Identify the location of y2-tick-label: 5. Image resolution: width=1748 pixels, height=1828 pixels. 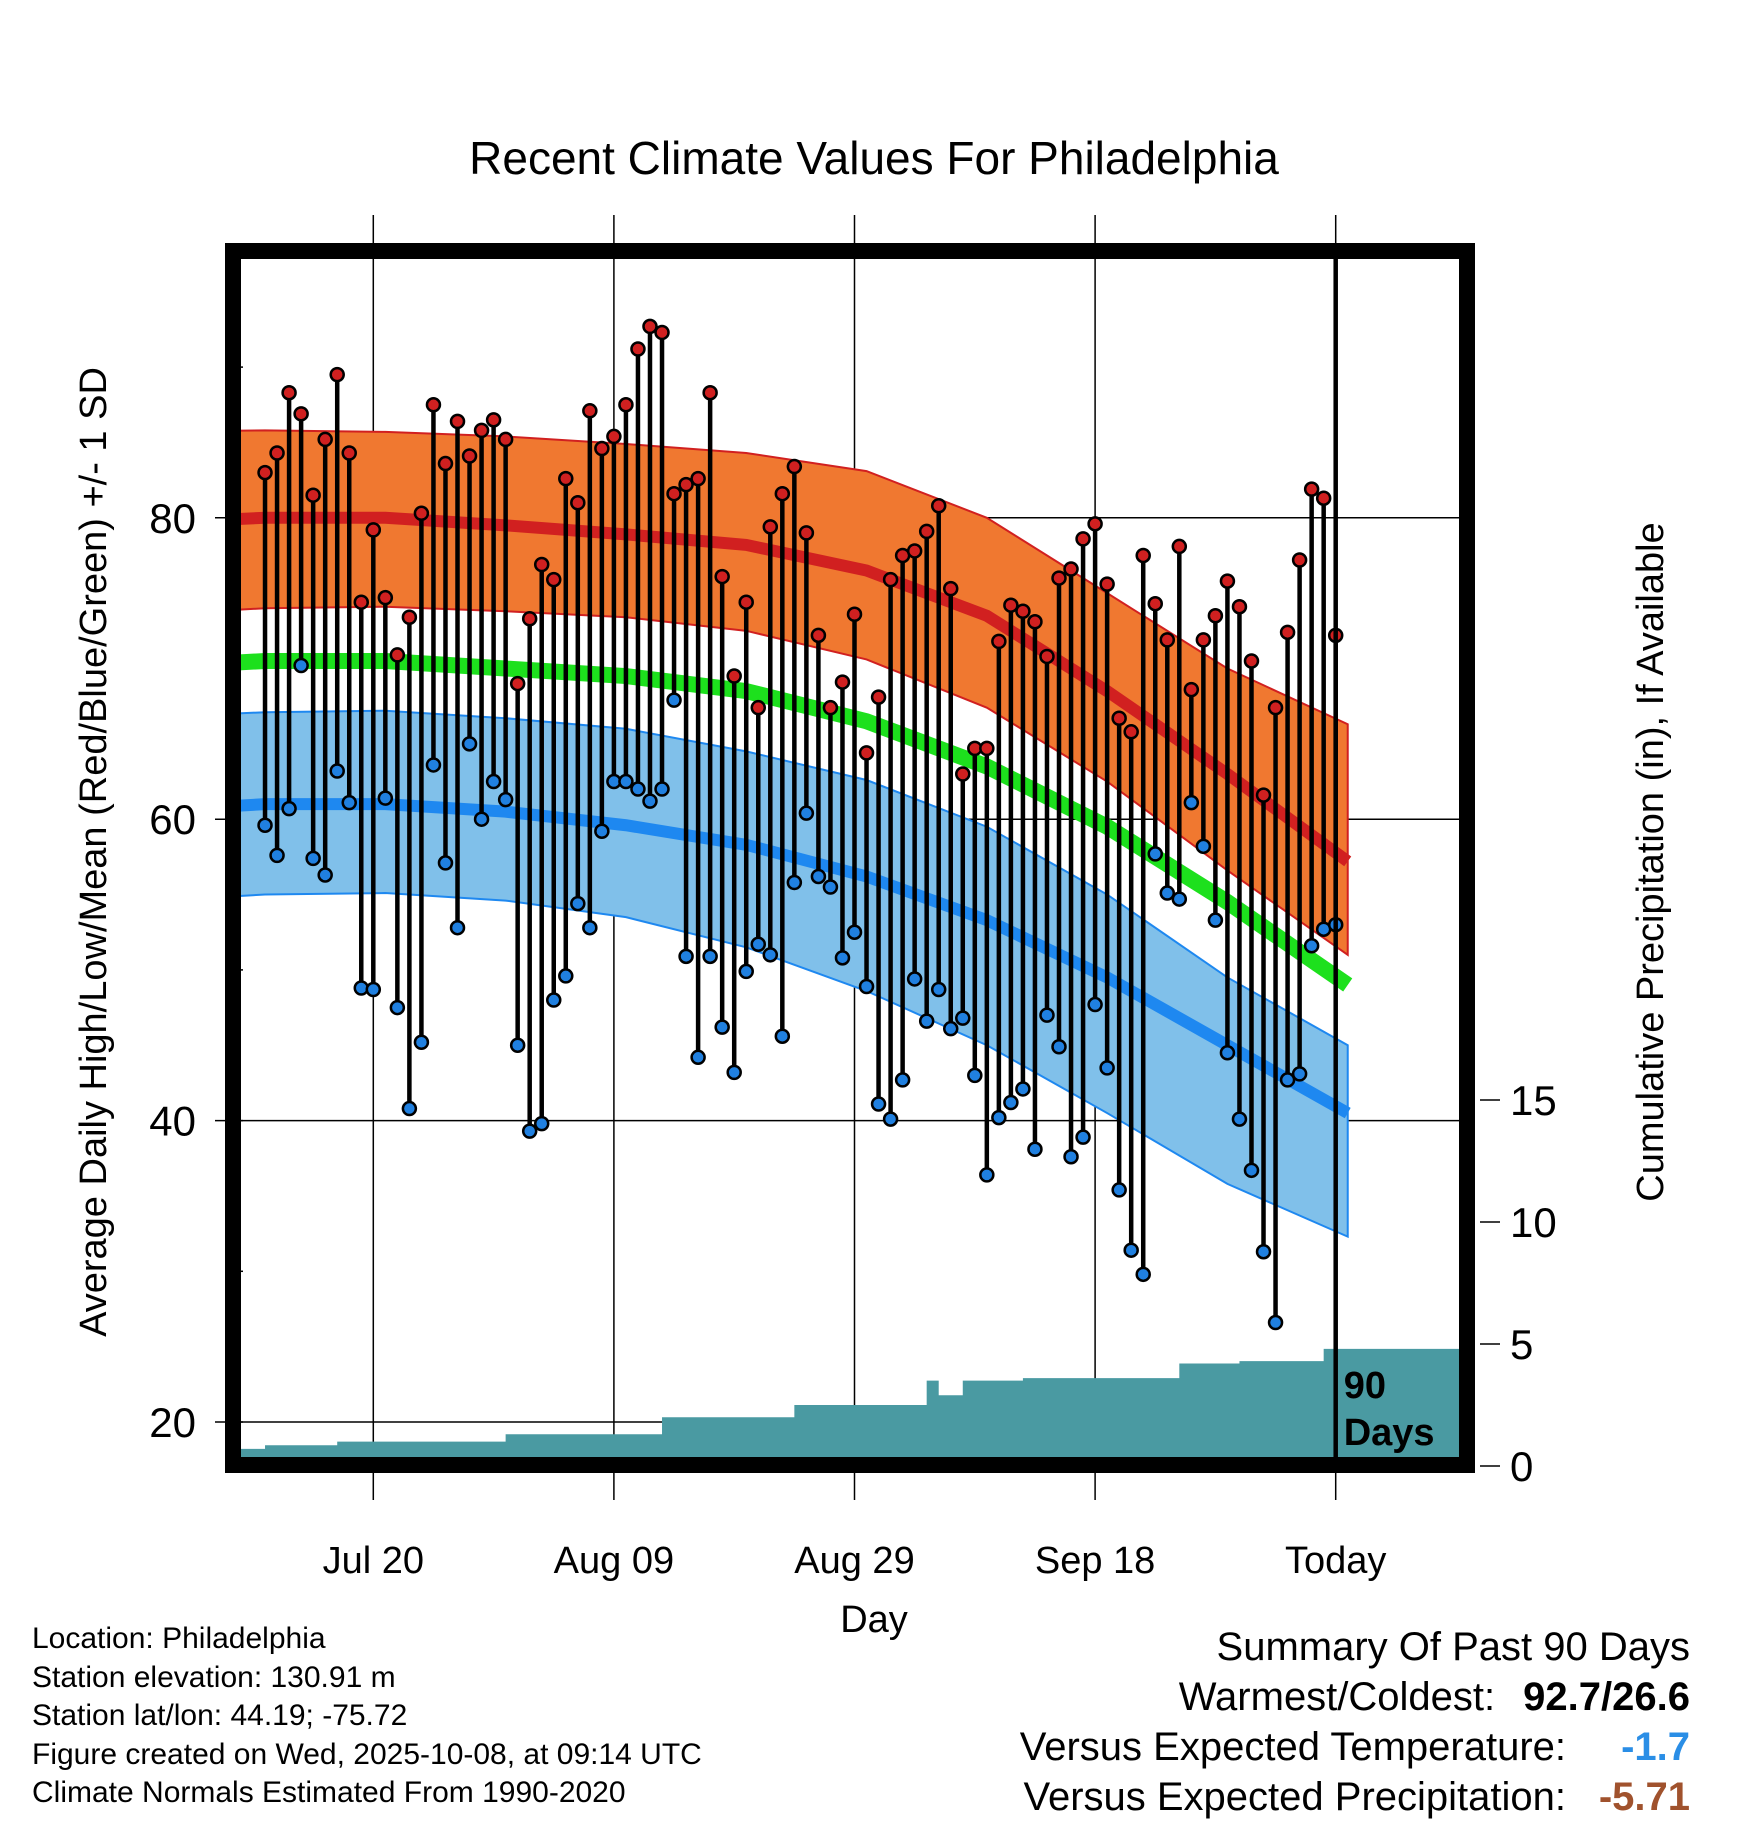
(1521, 1344).